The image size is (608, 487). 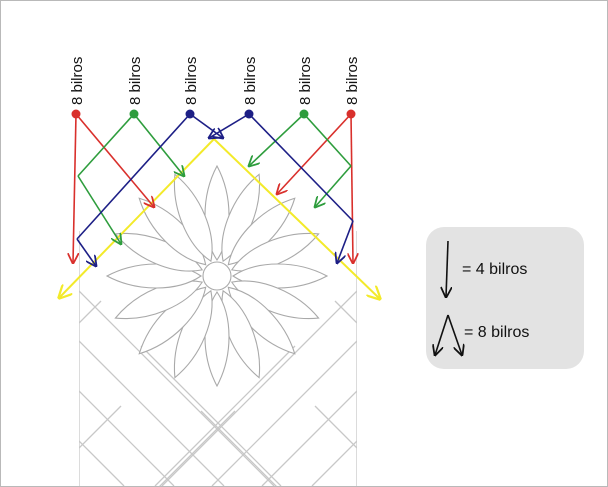 What do you see at coordinates (497, 332) in the screenshot?
I see `legend-double-label: = 8 bilros` at bounding box center [497, 332].